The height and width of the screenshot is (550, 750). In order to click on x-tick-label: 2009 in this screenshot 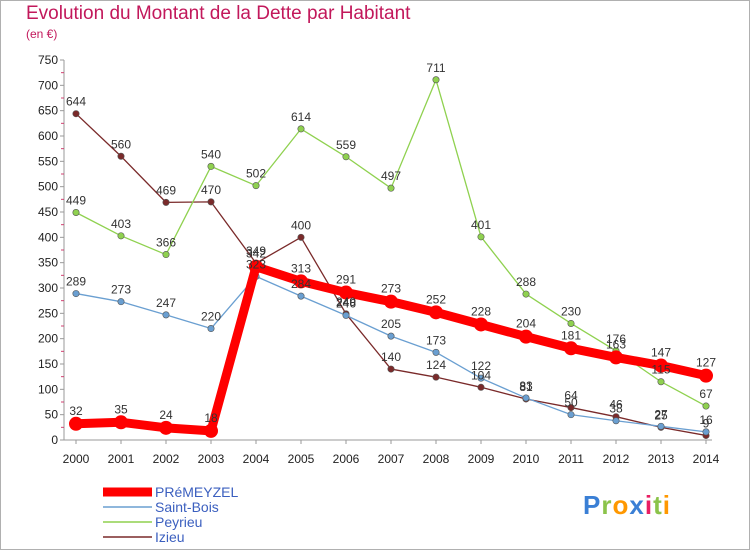, I will do `click(481, 459)`.